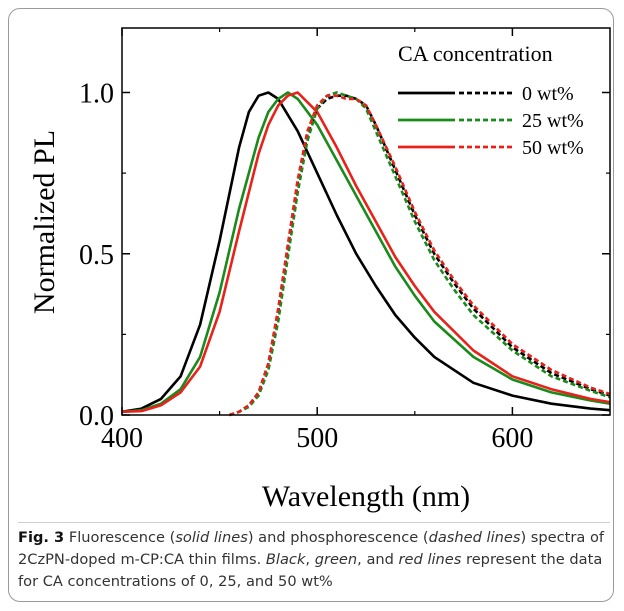 The height and width of the screenshot is (611, 624). Describe the element at coordinates (317, 438) in the screenshot. I see `x-tick-label: 500` at that location.